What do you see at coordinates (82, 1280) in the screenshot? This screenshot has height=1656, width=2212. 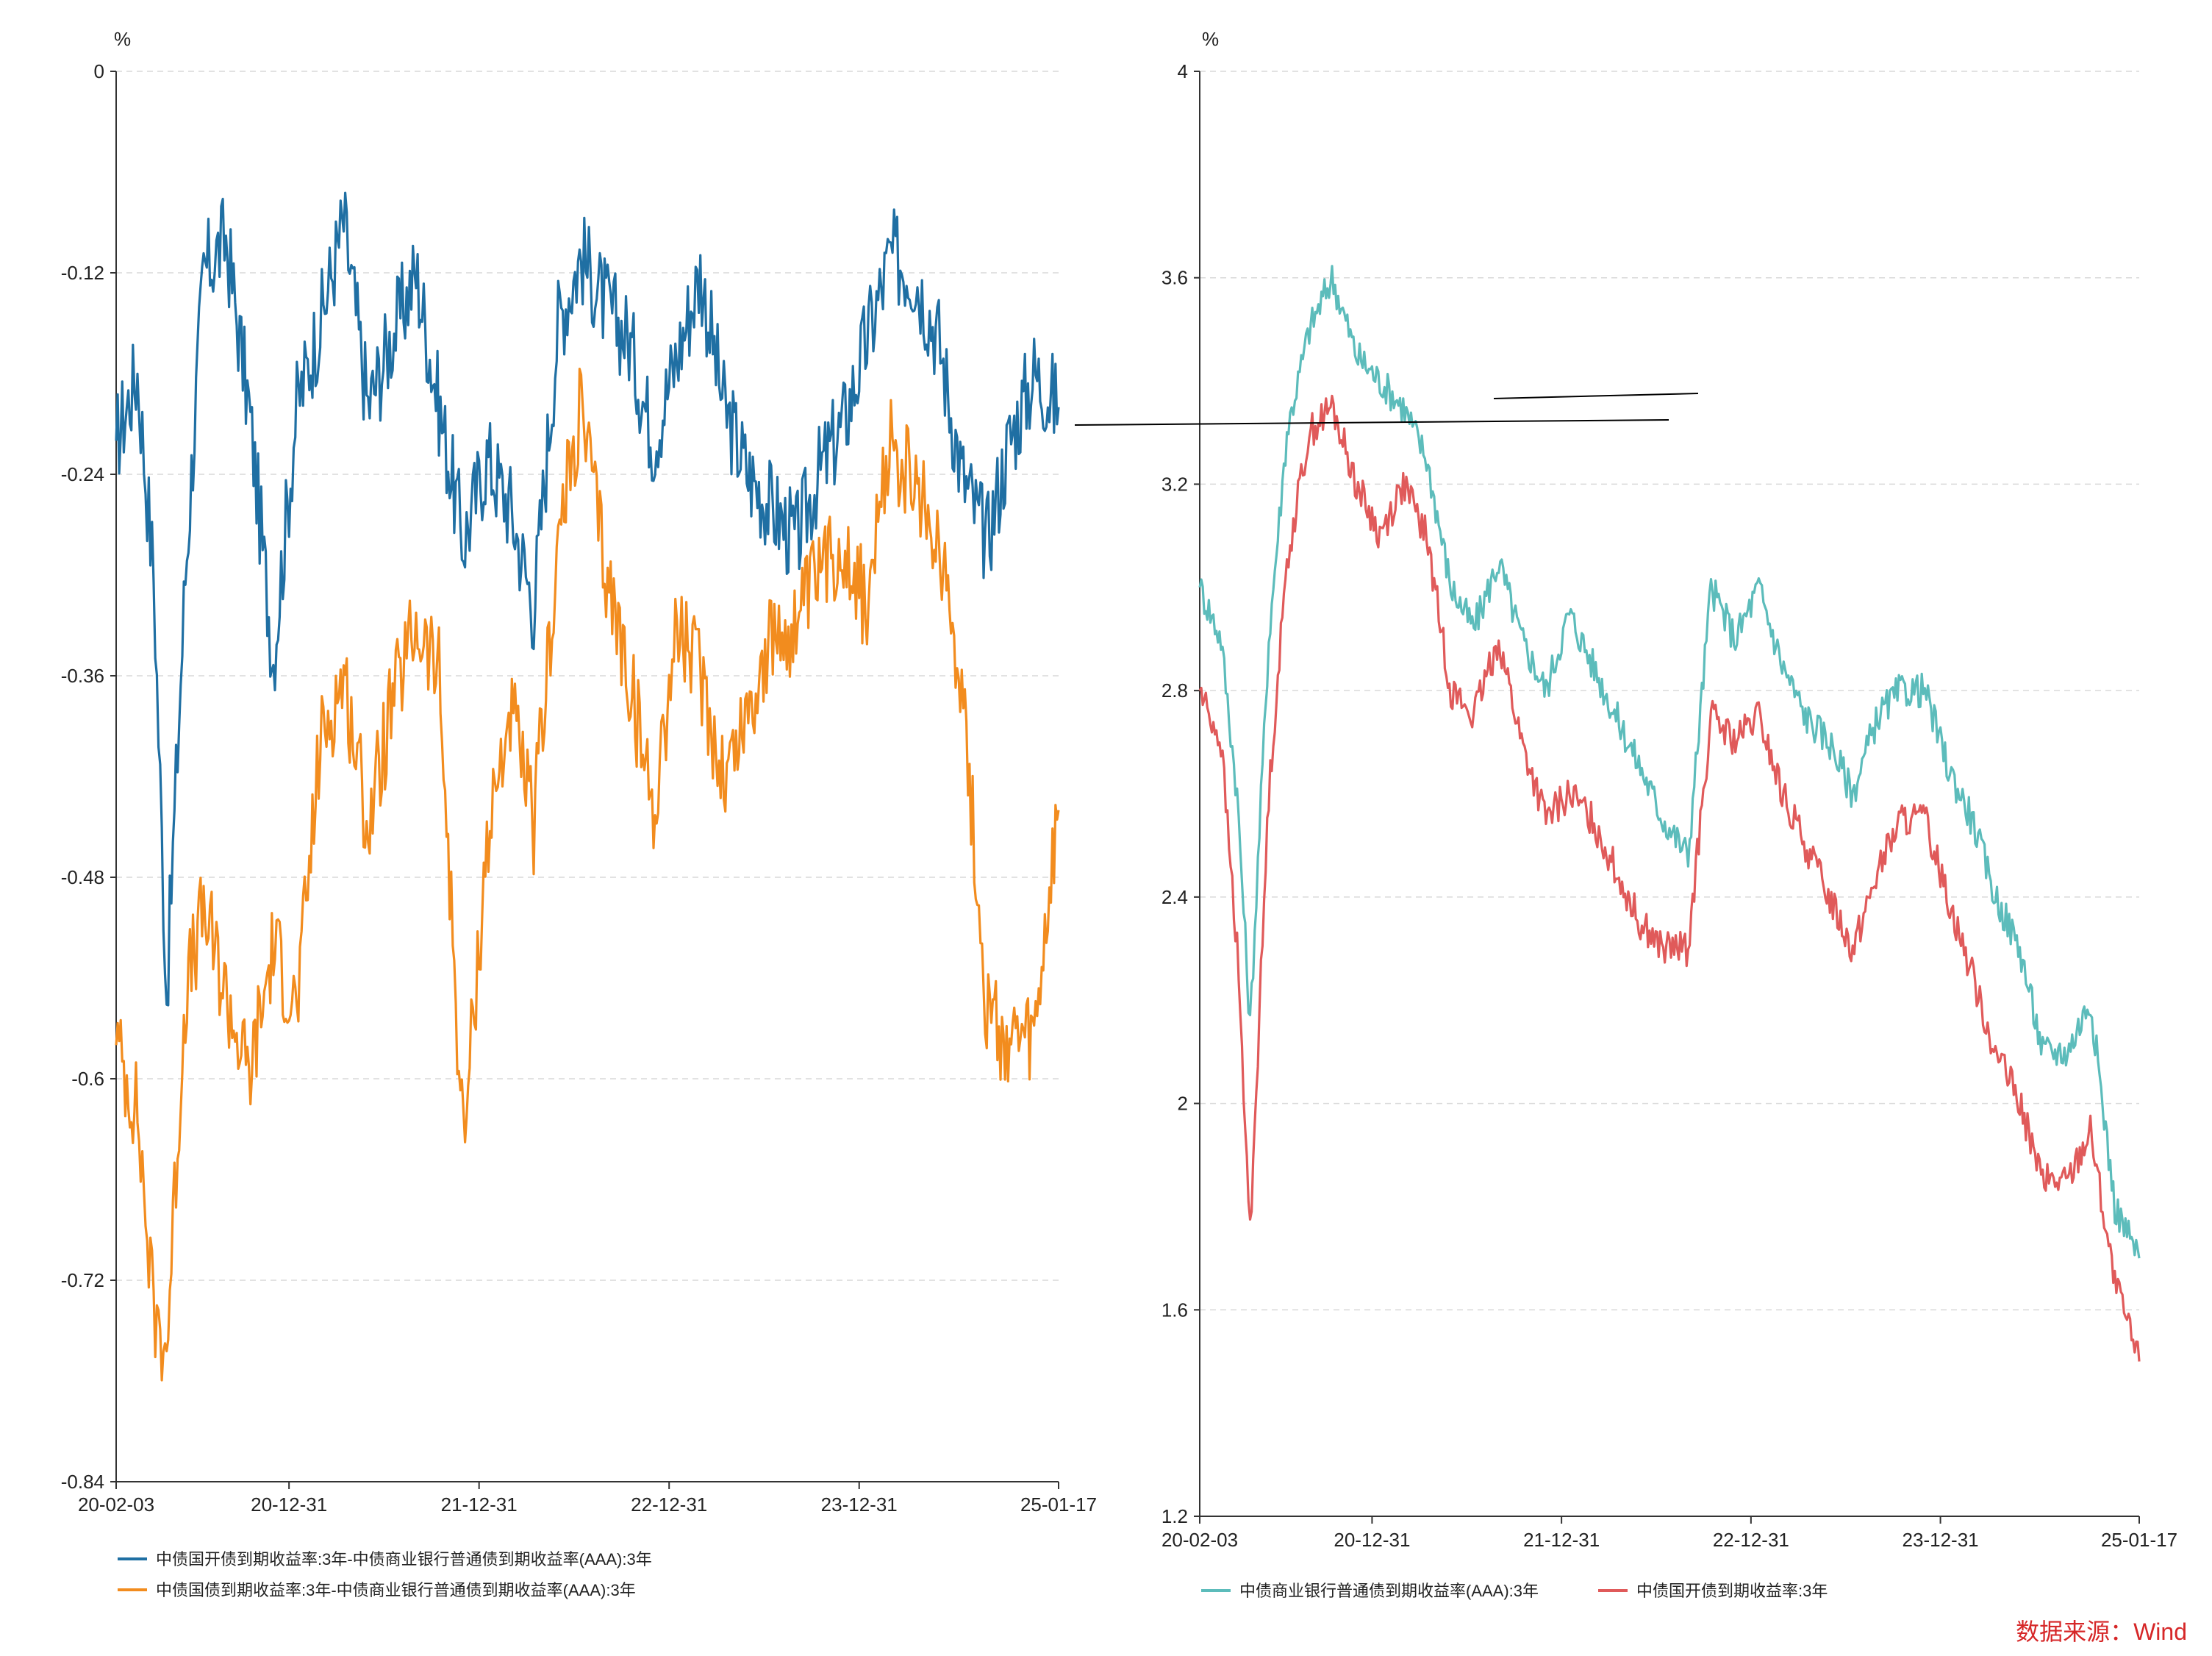 I see `y-tick-label-left-6: -0.72` at bounding box center [82, 1280].